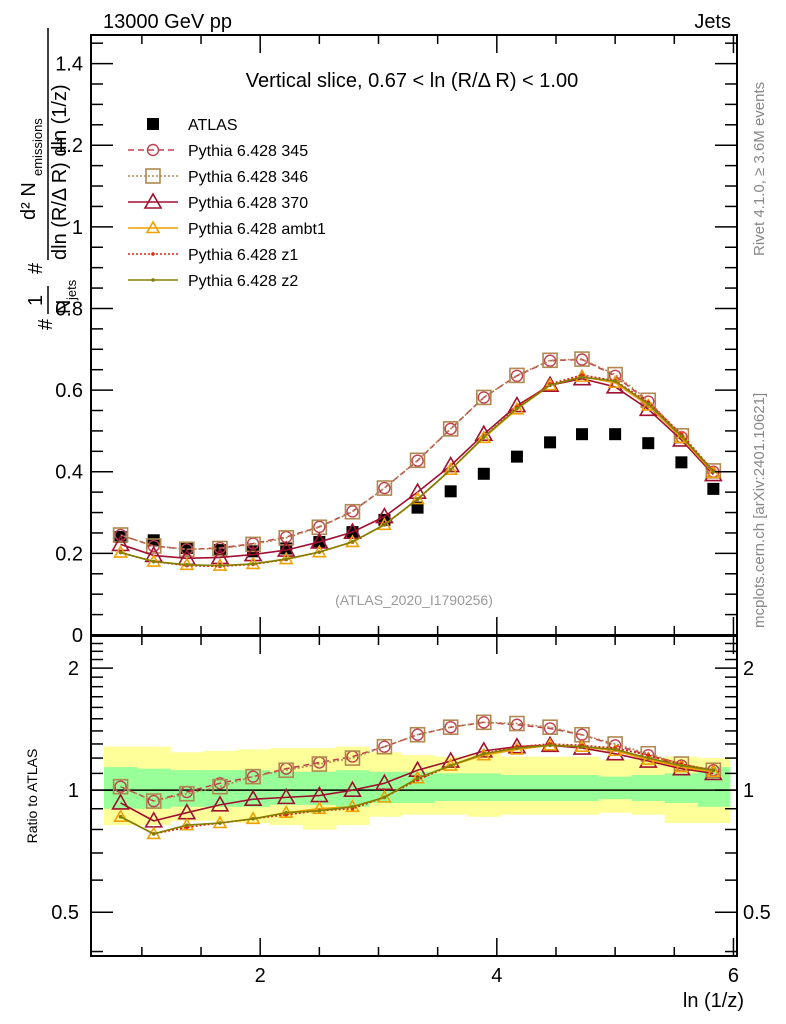 The width and height of the screenshot is (786, 1024). I want to click on y-tick-label: 1, so click(77, 228).